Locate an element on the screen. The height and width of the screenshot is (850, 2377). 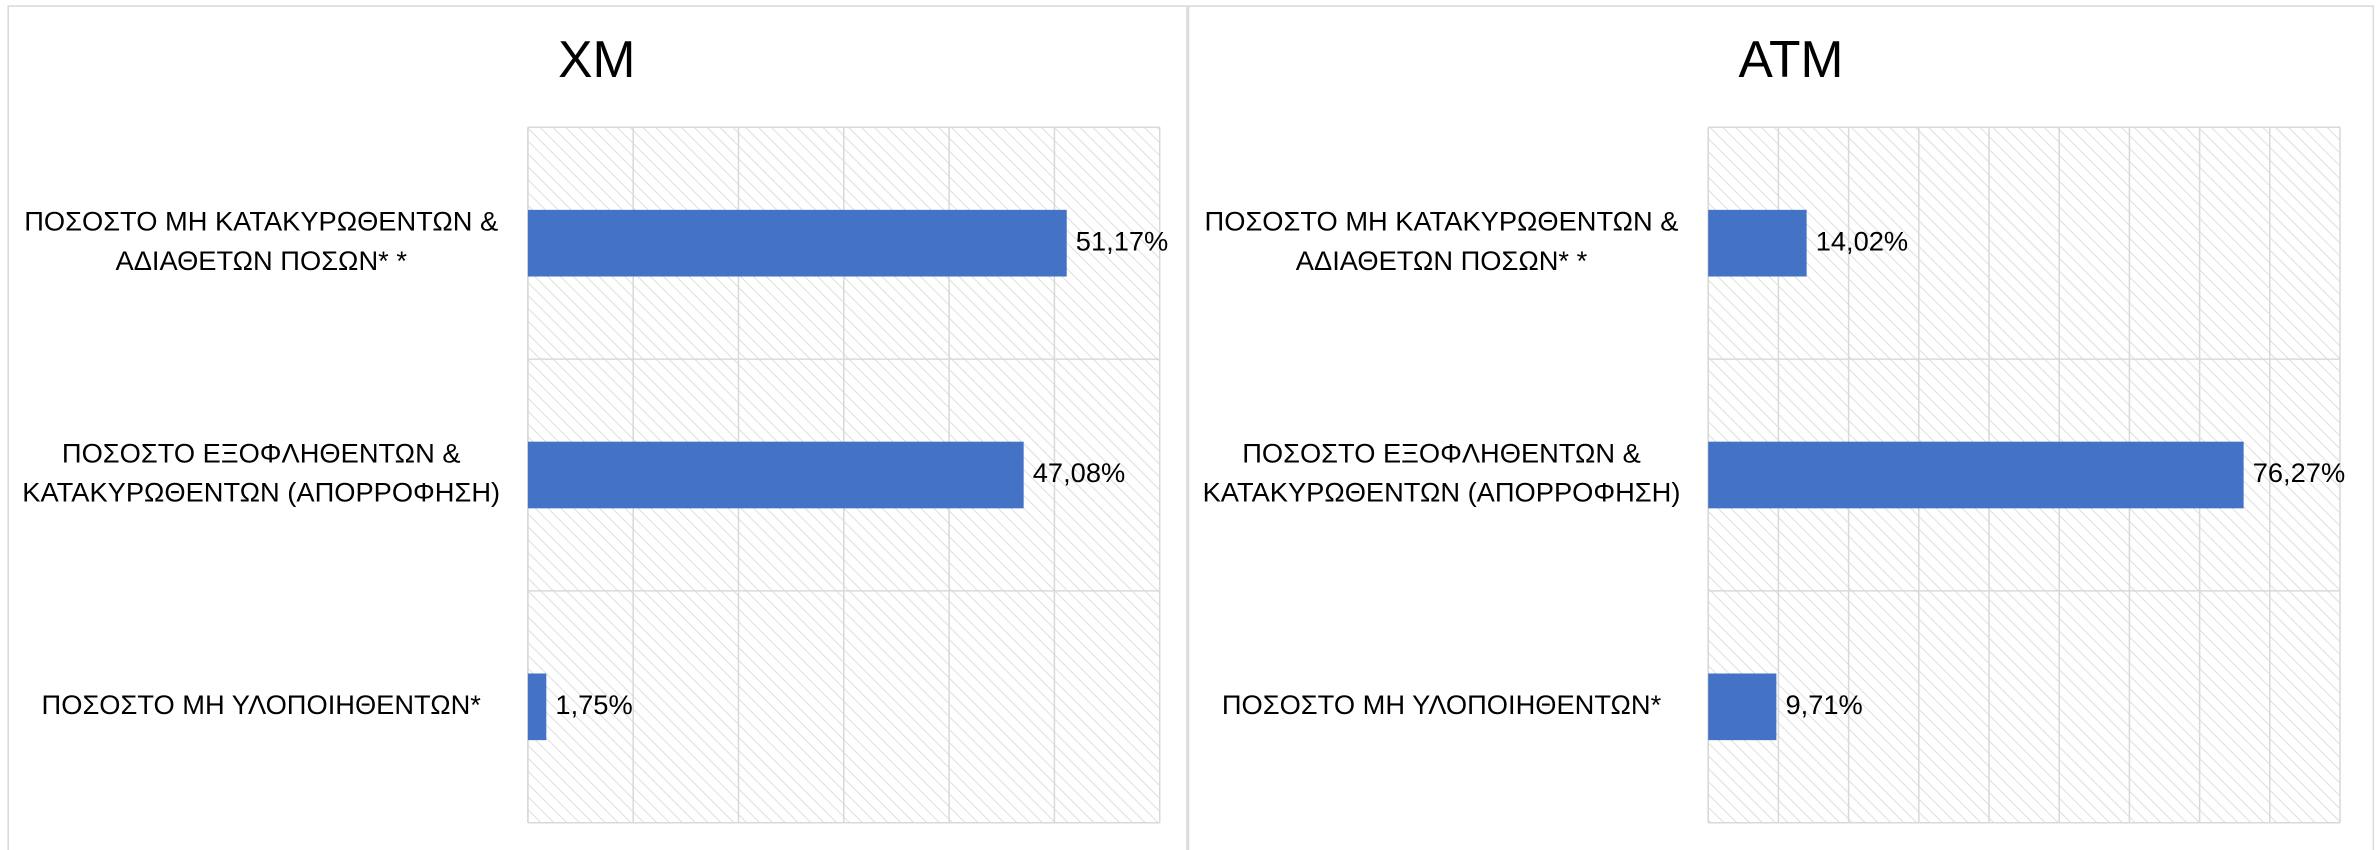
data-label: 47,08% is located at coordinates (1079, 472).